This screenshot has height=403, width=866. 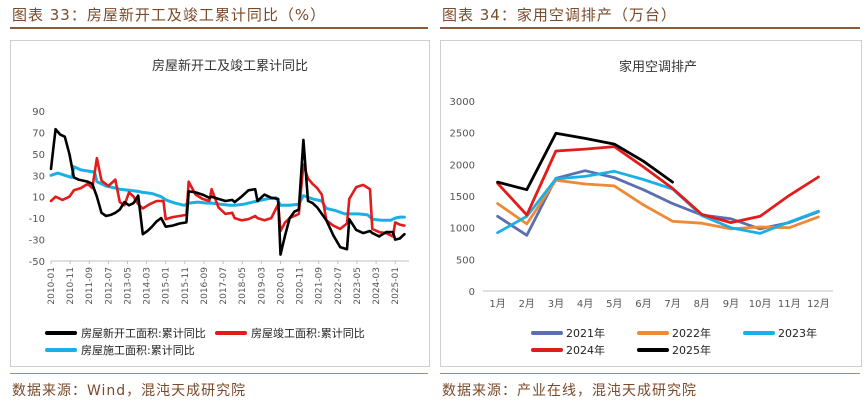 What do you see at coordinates (465, 260) in the screenshot?
I see `y-tick-label: 500` at bounding box center [465, 260].